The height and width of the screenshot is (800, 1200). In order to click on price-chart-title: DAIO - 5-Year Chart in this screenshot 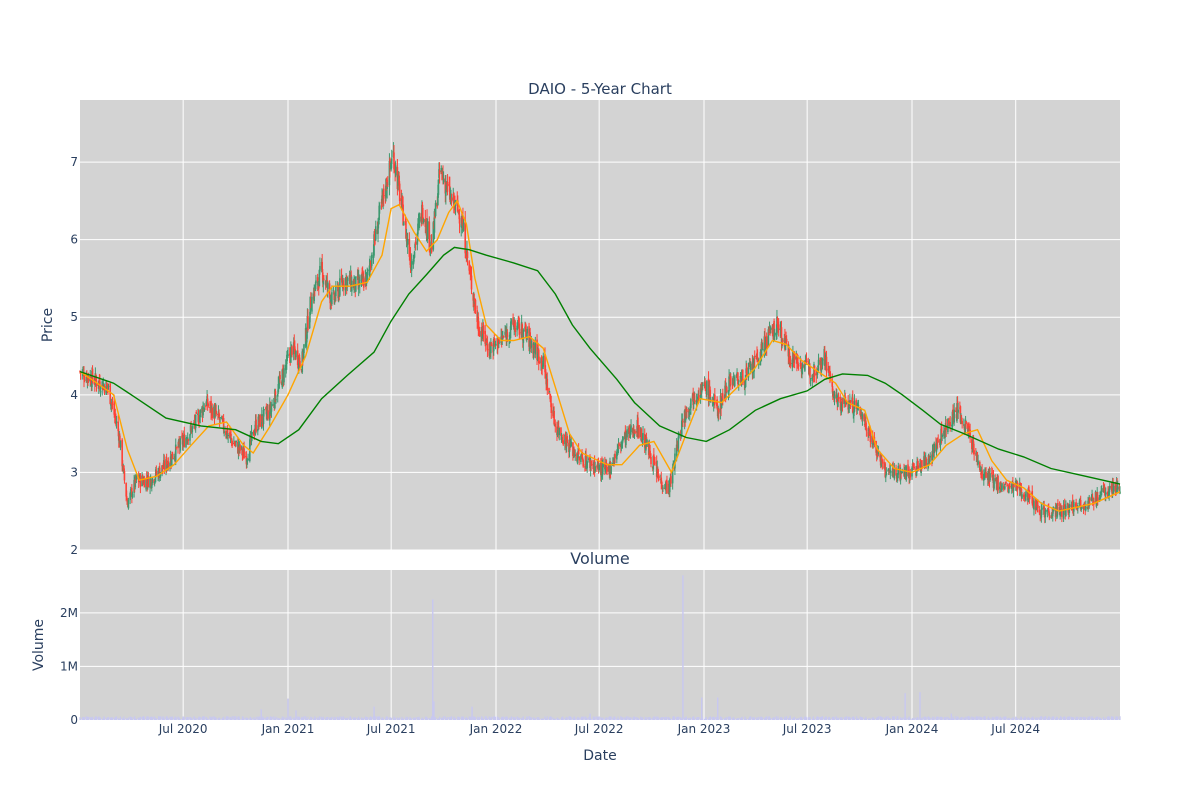, I will do `click(600, 89)`.